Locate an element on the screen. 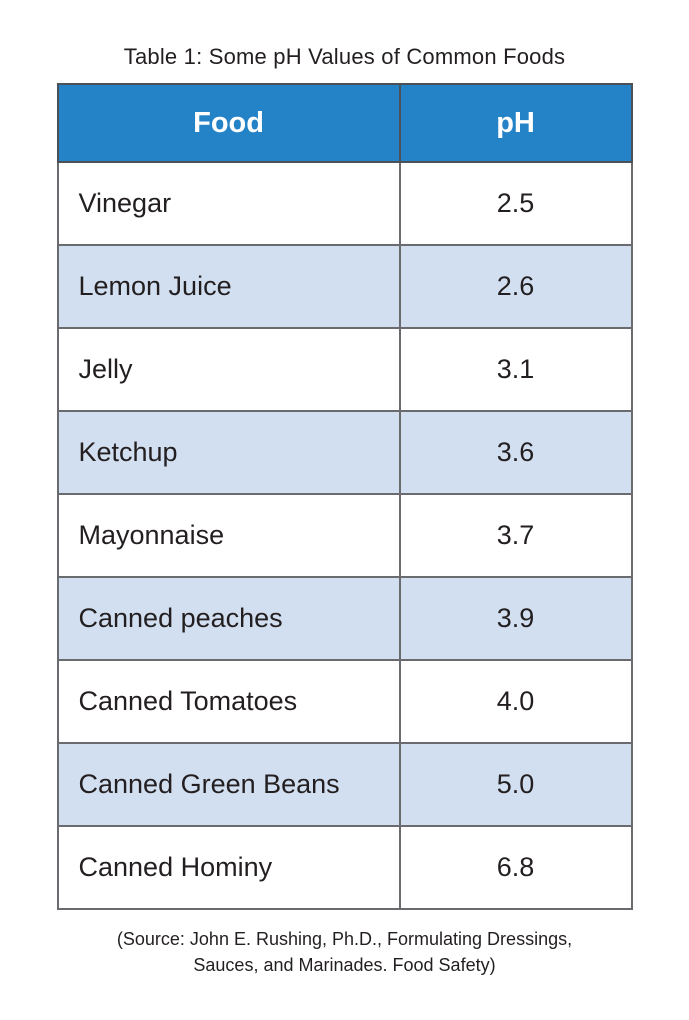 The height and width of the screenshot is (1020, 689). table-row: Canned Hominy 6.8 is located at coordinates (344, 867).